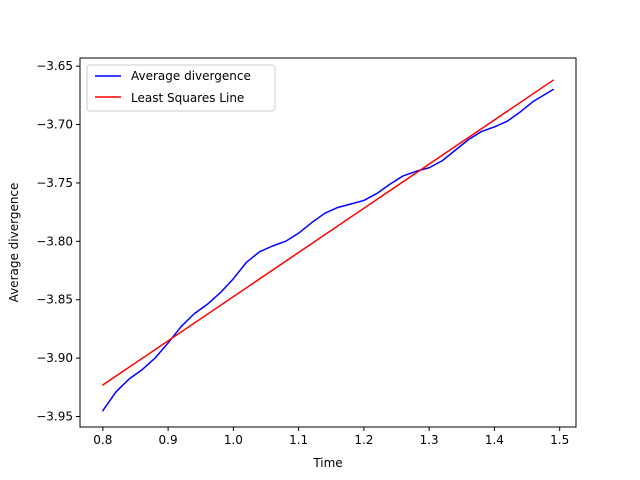 The height and width of the screenshot is (480, 640). I want to click on x-tick-label: 1.4, so click(494, 440).